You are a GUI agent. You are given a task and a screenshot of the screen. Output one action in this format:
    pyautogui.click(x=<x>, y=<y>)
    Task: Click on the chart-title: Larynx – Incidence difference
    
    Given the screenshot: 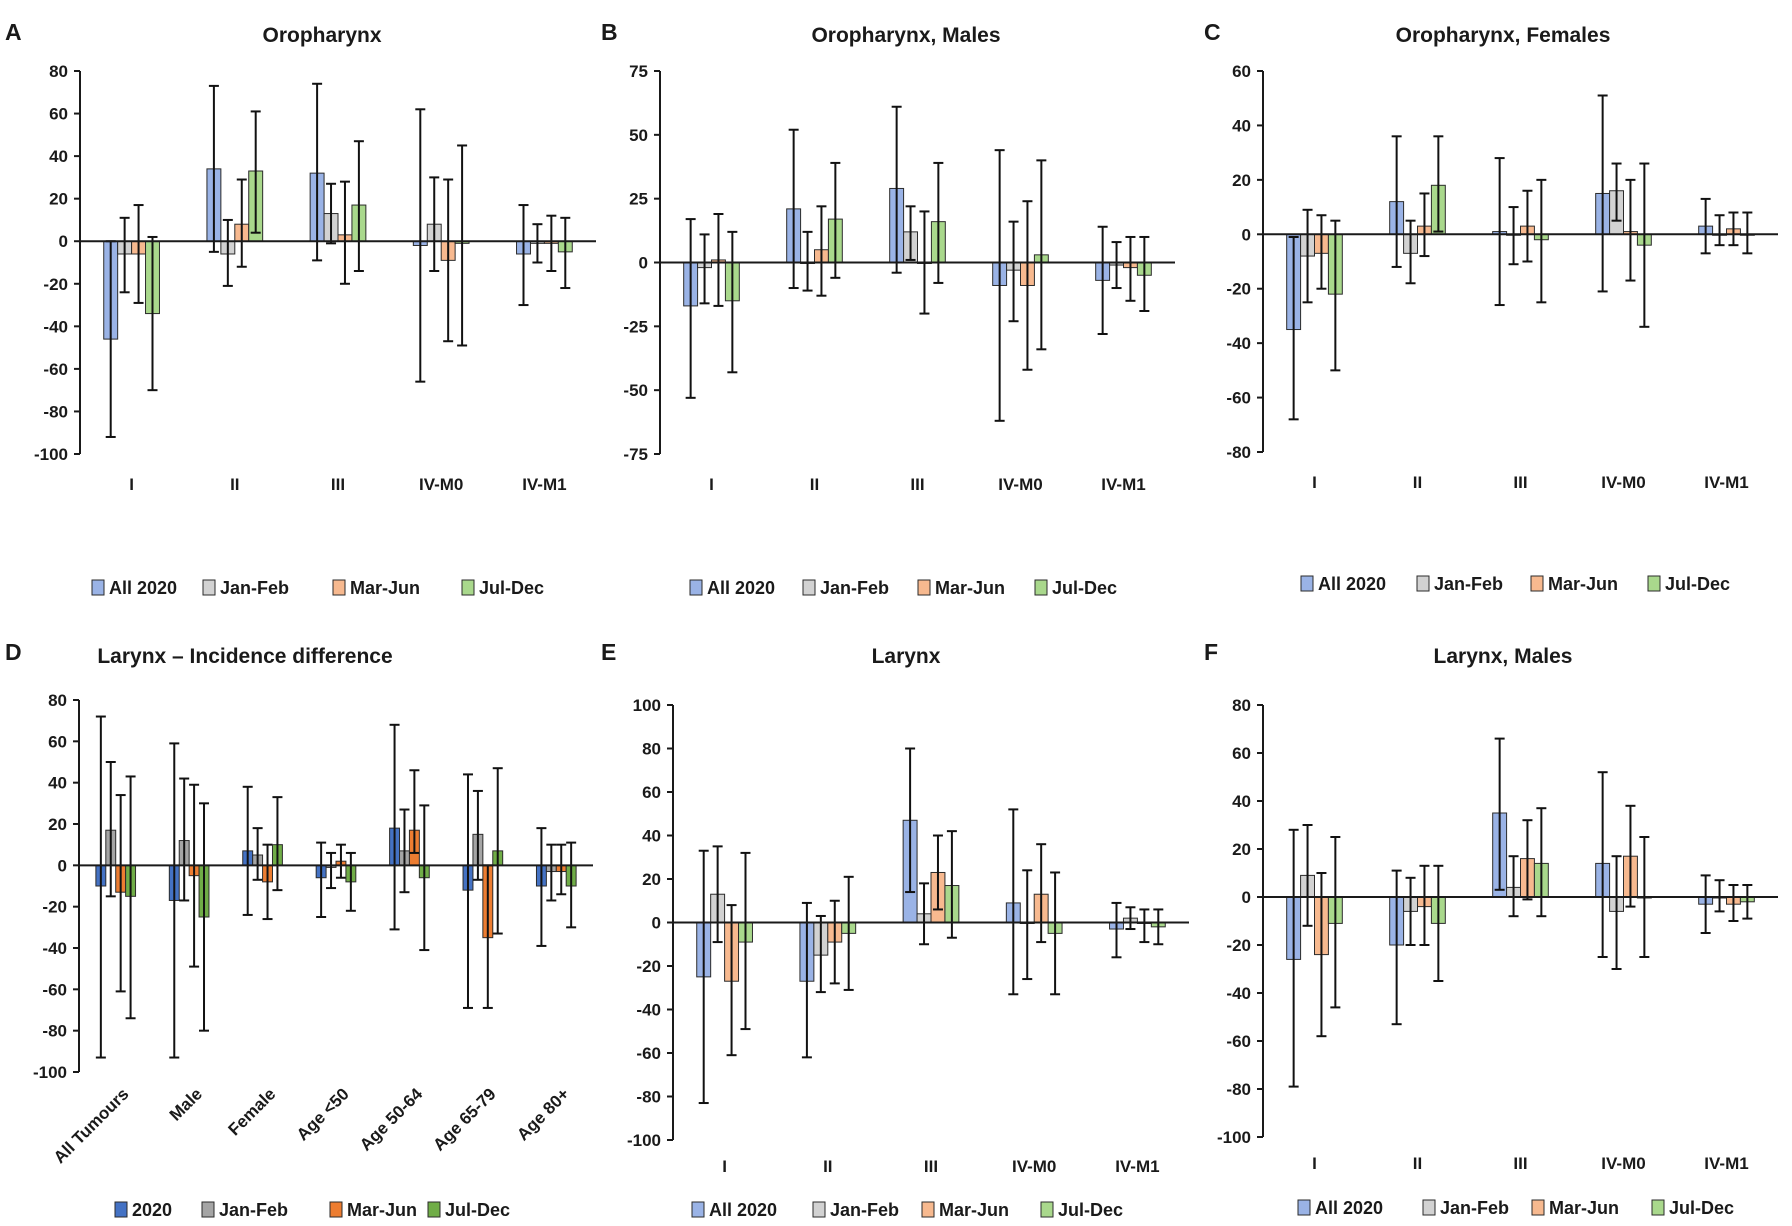 What is the action you would take?
    pyautogui.click(x=244, y=656)
    